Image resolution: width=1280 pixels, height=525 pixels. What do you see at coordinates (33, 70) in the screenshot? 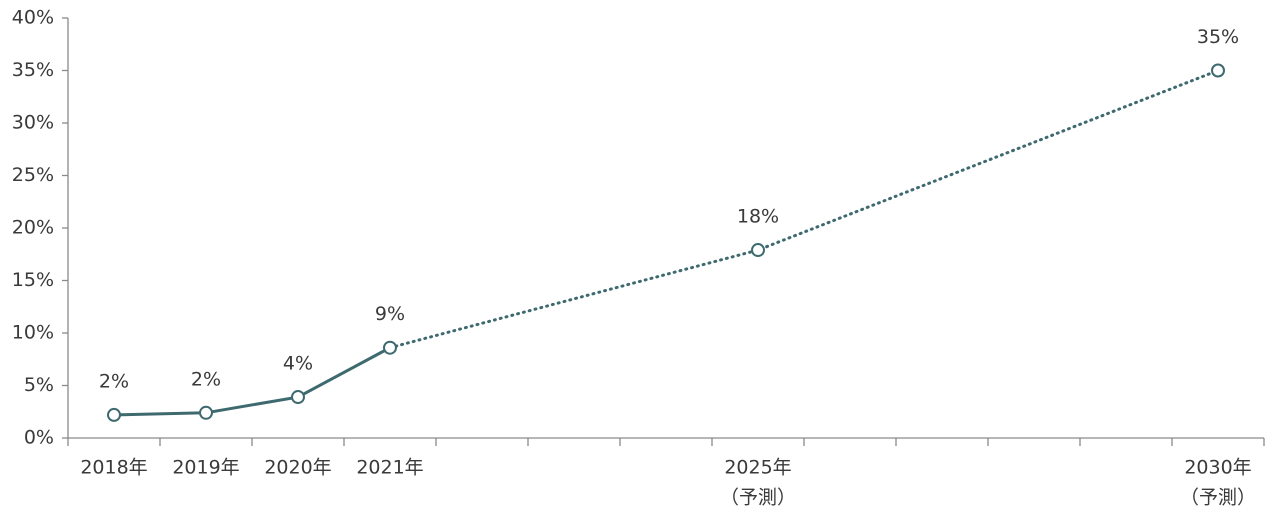
I see `y-tick-label: 35%` at bounding box center [33, 70].